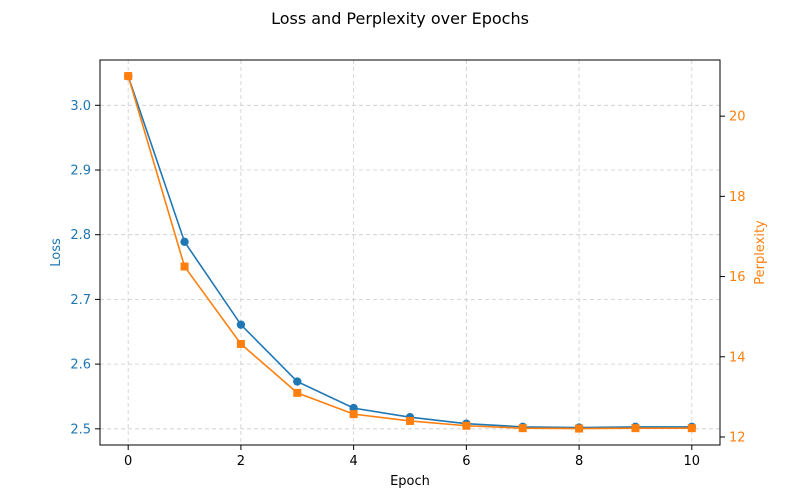 The image size is (800, 500). Describe the element at coordinates (410, 481) in the screenshot. I see `x-axis-title: Epoch` at that location.